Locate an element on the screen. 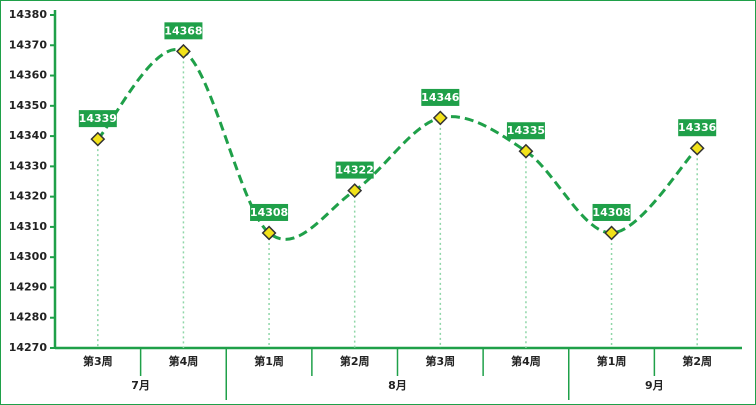 This screenshot has width=756, height=405. group-label: 8月 is located at coordinates (397, 385).